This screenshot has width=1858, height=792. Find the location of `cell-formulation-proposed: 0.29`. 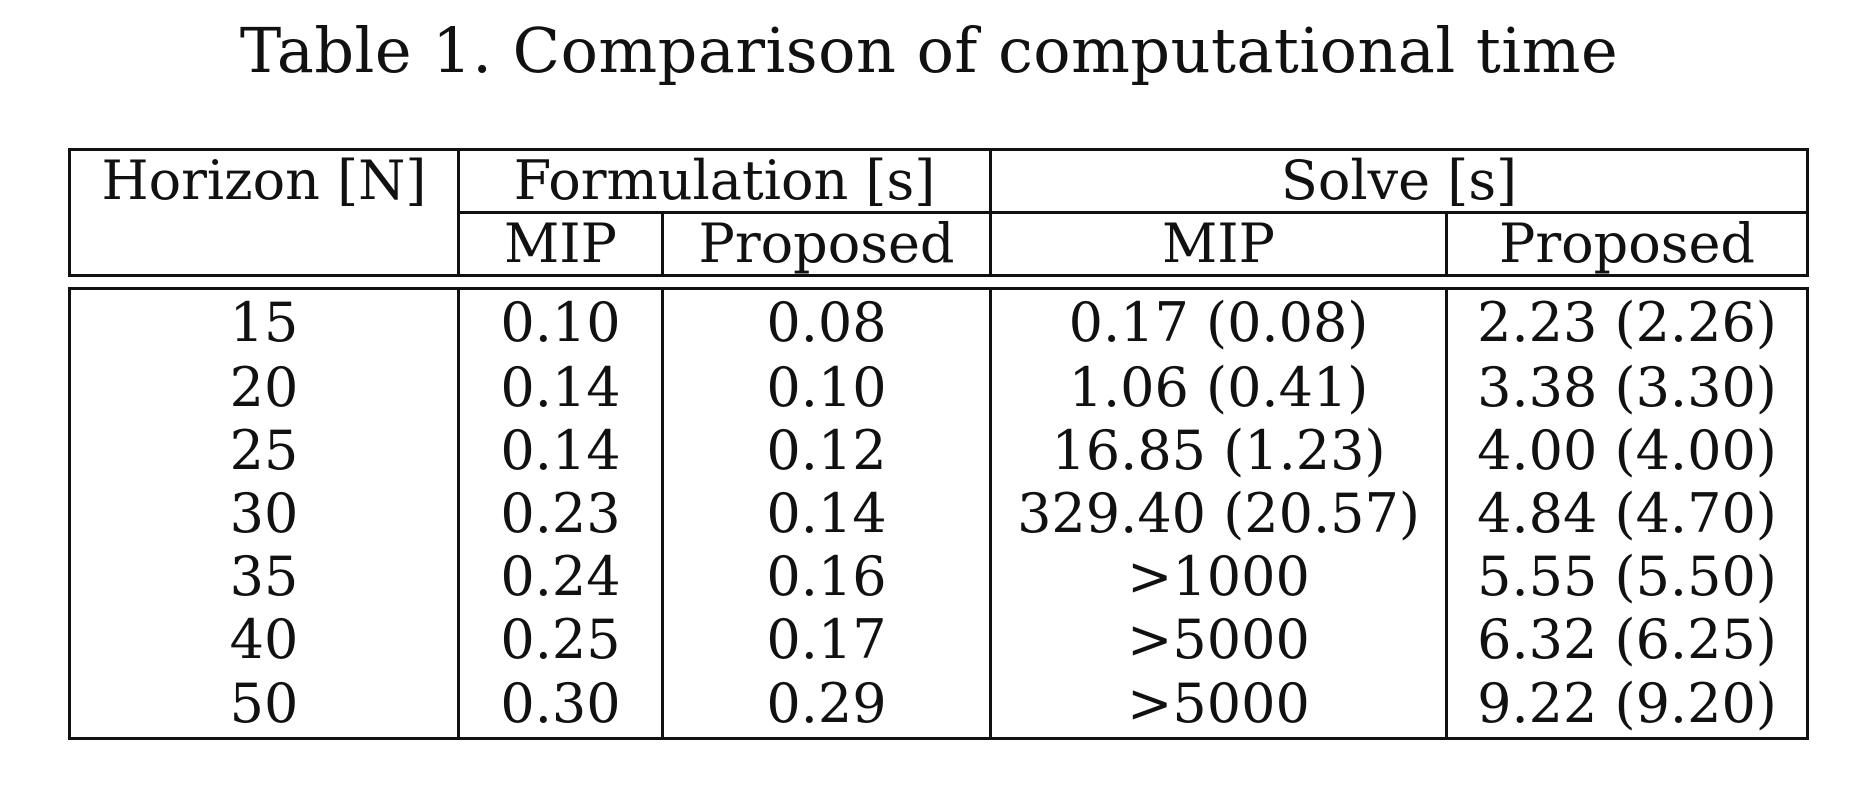

cell-formulation-proposed: 0.29 is located at coordinates (826, 705).